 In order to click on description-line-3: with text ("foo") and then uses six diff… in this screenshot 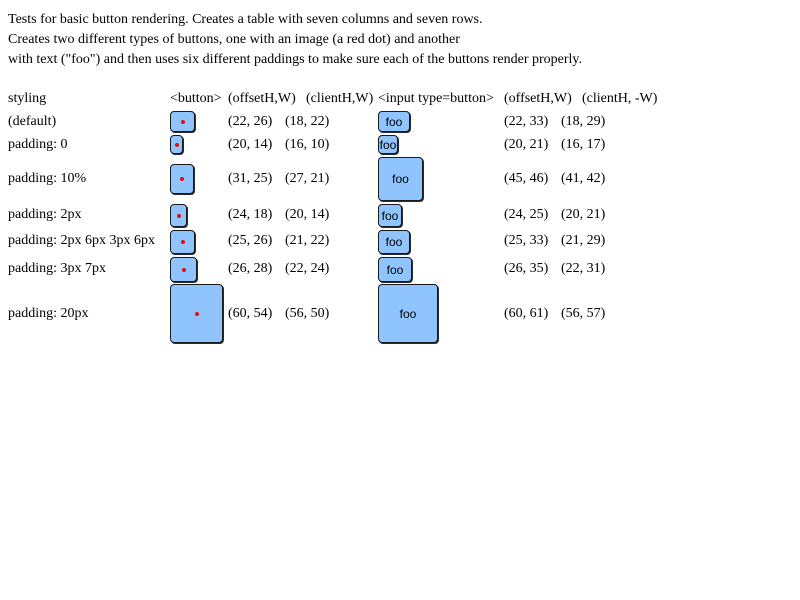, I will do `click(295, 59)`.